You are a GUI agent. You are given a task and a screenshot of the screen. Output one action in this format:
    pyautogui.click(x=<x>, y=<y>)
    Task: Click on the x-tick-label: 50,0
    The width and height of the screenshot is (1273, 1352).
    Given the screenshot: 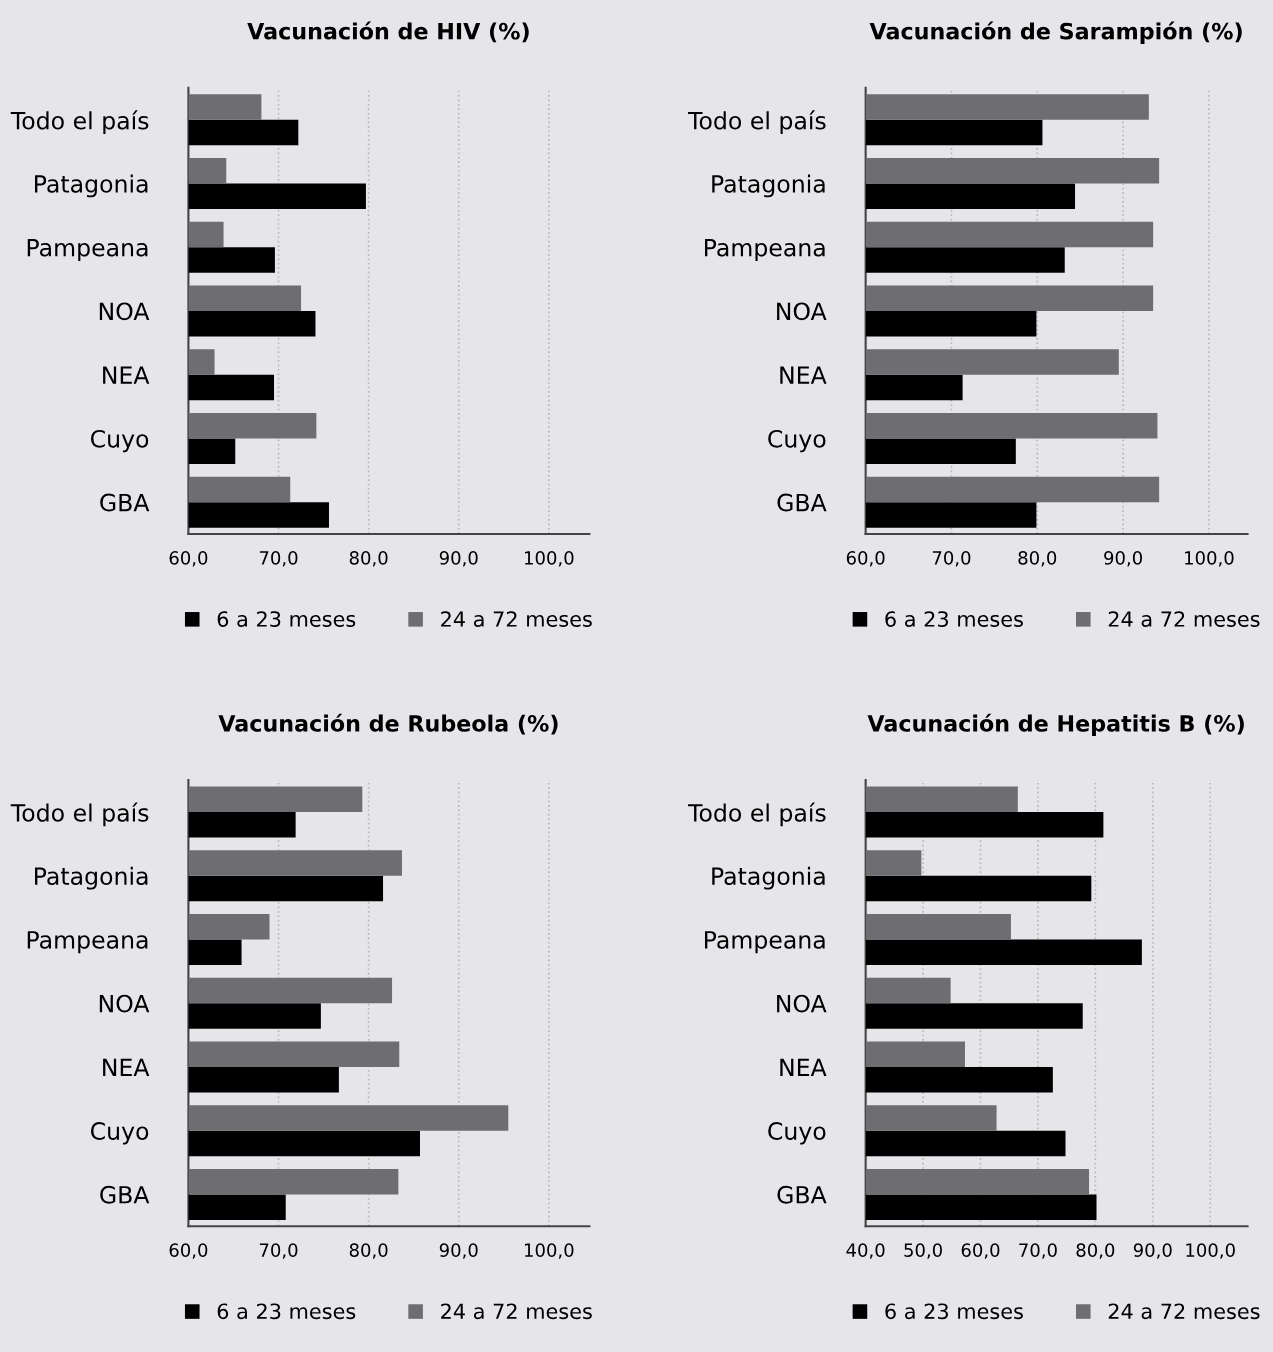 What is the action you would take?
    pyautogui.click(x=923, y=1251)
    